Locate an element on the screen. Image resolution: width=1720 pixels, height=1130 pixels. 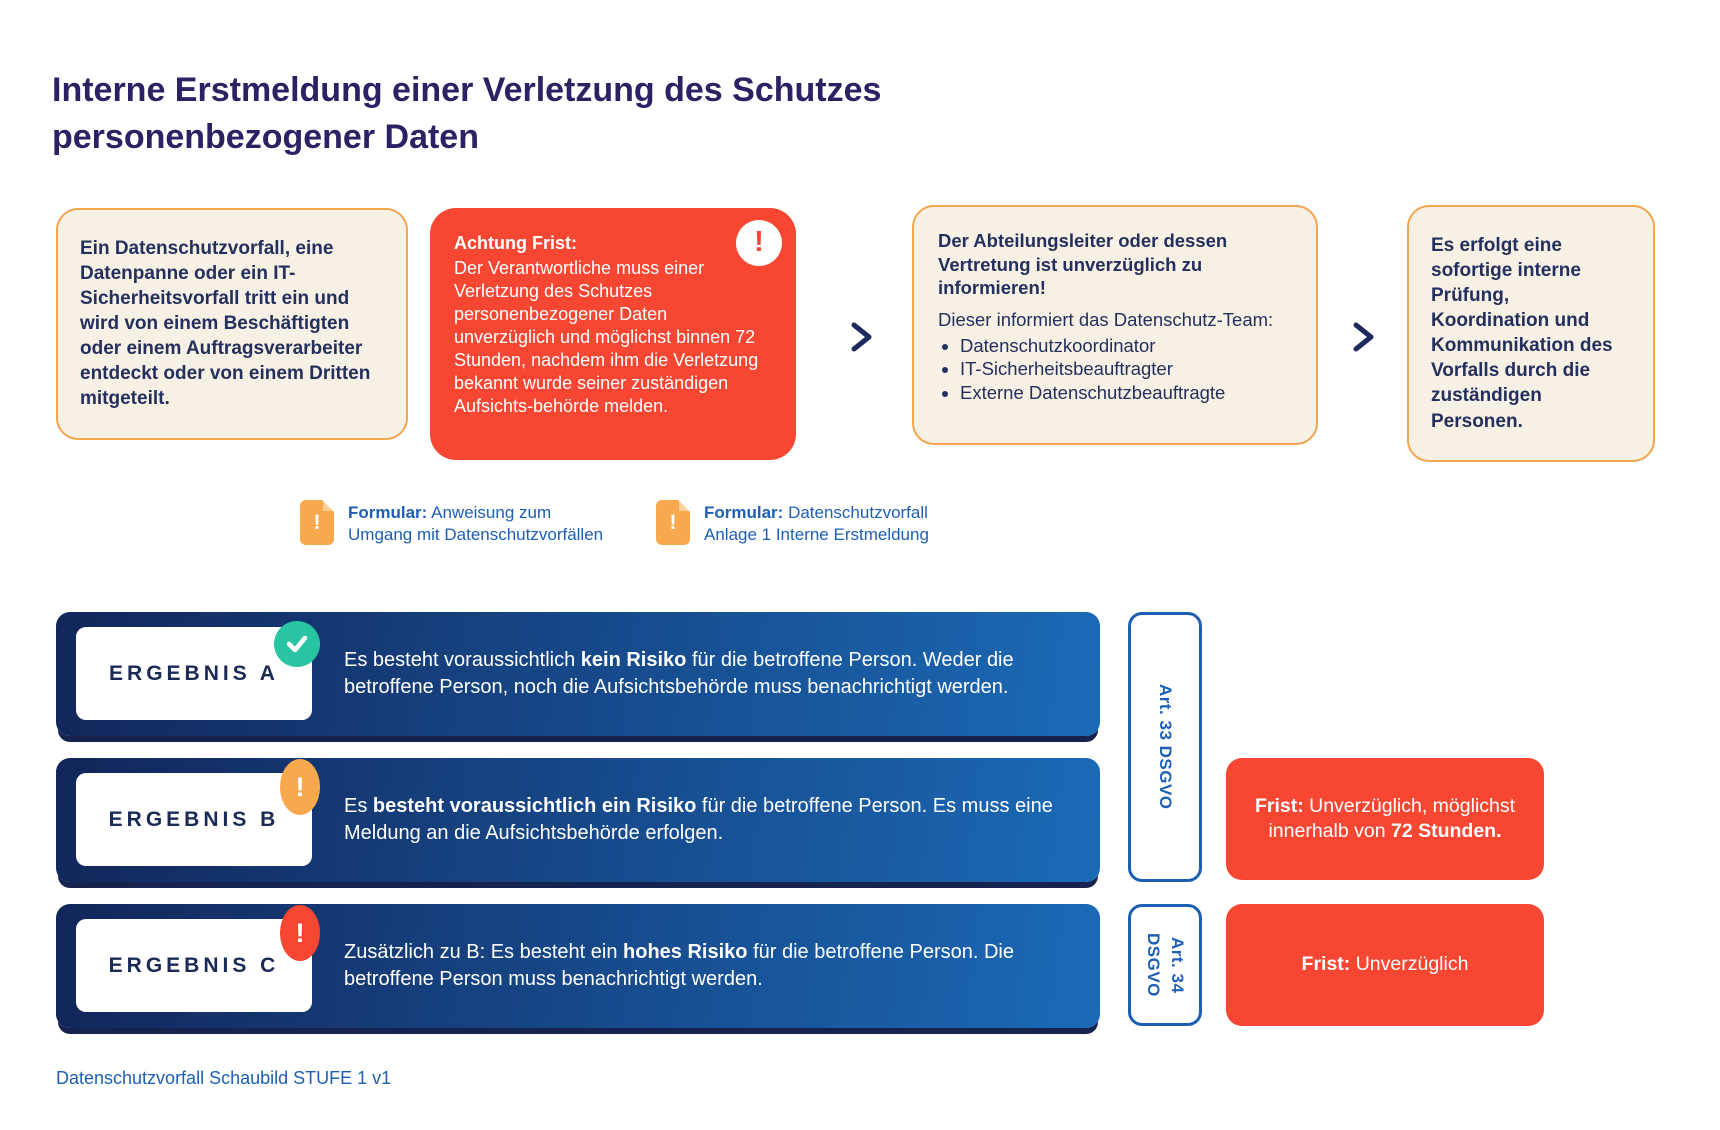
department-head-intro: Dieser informiert das Datenschutz-Team: is located at coordinates (1106, 320).